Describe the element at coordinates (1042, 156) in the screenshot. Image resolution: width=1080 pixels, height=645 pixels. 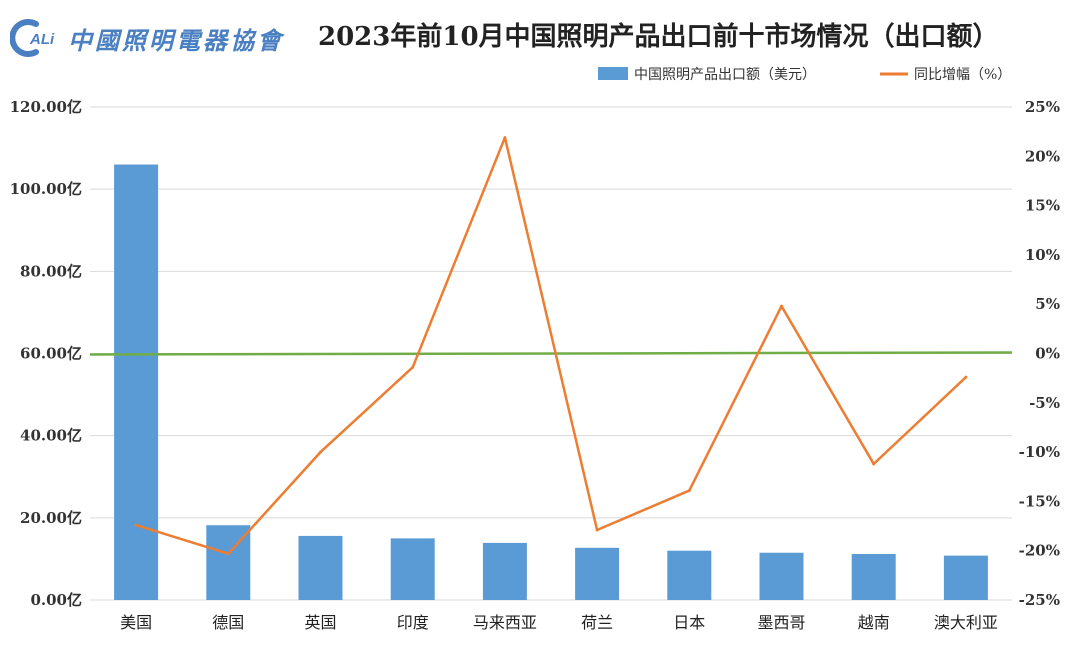
I see `right-tick-label: 20%` at that location.